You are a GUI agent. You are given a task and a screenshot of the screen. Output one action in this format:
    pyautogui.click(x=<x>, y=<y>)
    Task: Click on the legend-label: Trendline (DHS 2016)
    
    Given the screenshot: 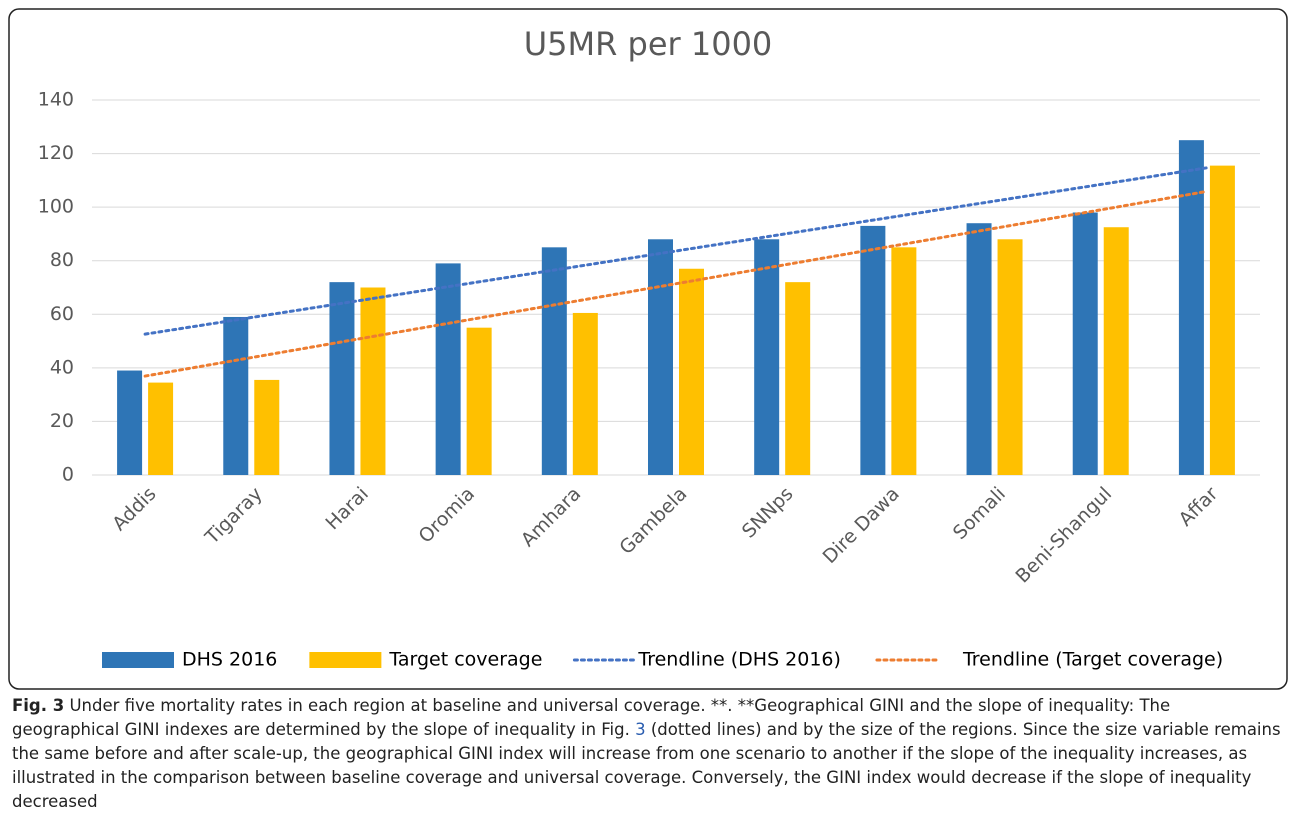 What is the action you would take?
    pyautogui.click(x=739, y=660)
    